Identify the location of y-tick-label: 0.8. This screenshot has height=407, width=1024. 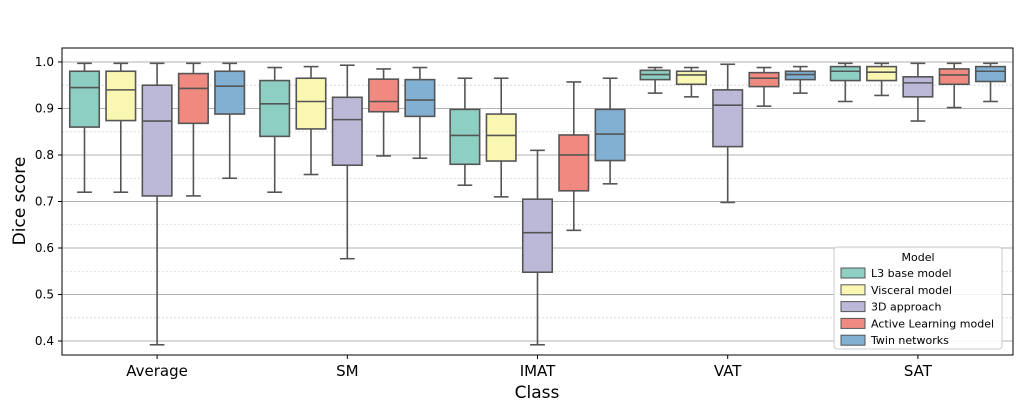
(44, 155).